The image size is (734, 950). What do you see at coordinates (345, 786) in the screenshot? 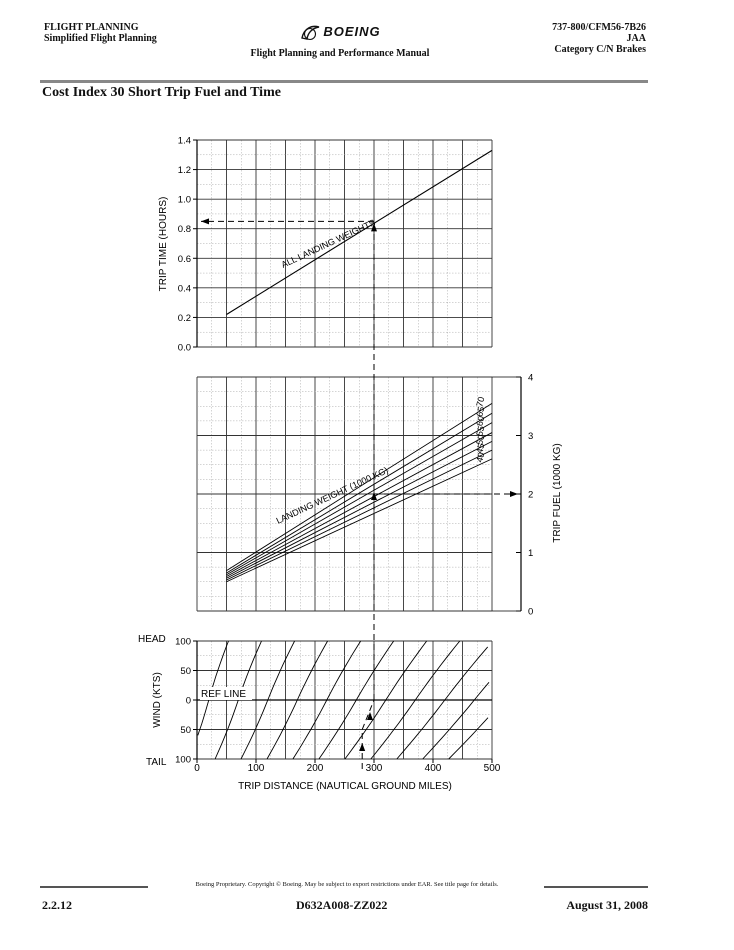
I see `x-axis-label: TRIP DISTANCE (NAUTICAL GROUND MILES)` at bounding box center [345, 786].